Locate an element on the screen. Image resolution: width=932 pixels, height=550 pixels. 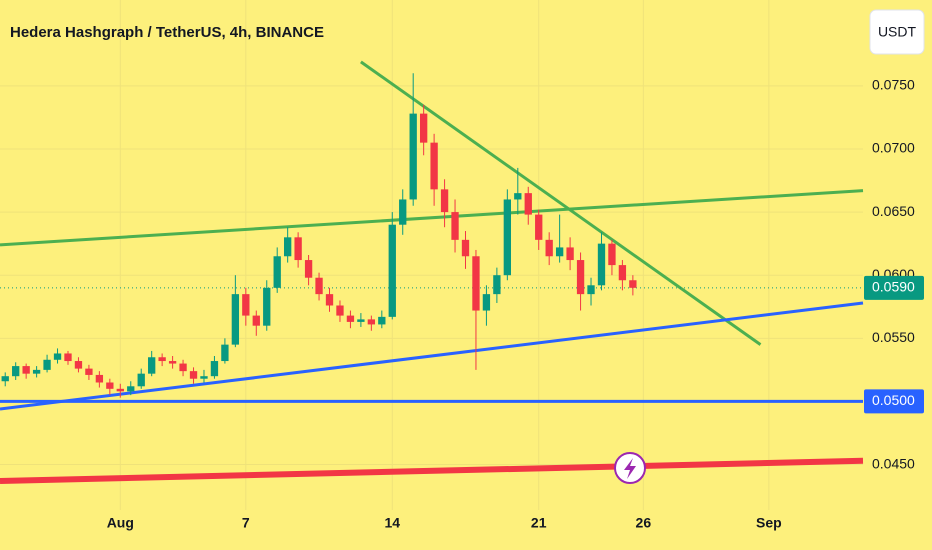
level-label-box is located at coordinates (894, 401).